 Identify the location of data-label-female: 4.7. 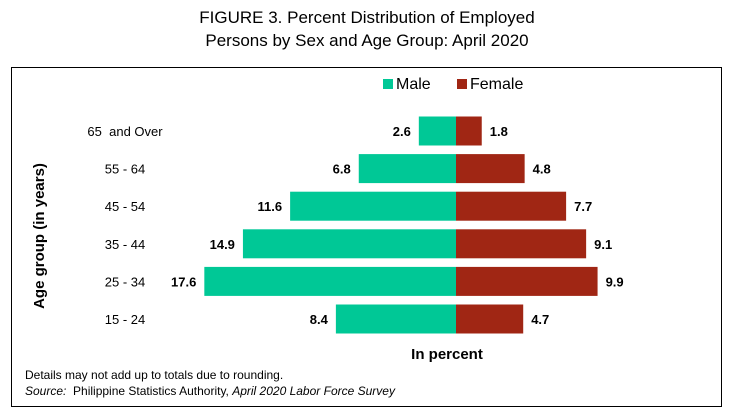
(540, 319).